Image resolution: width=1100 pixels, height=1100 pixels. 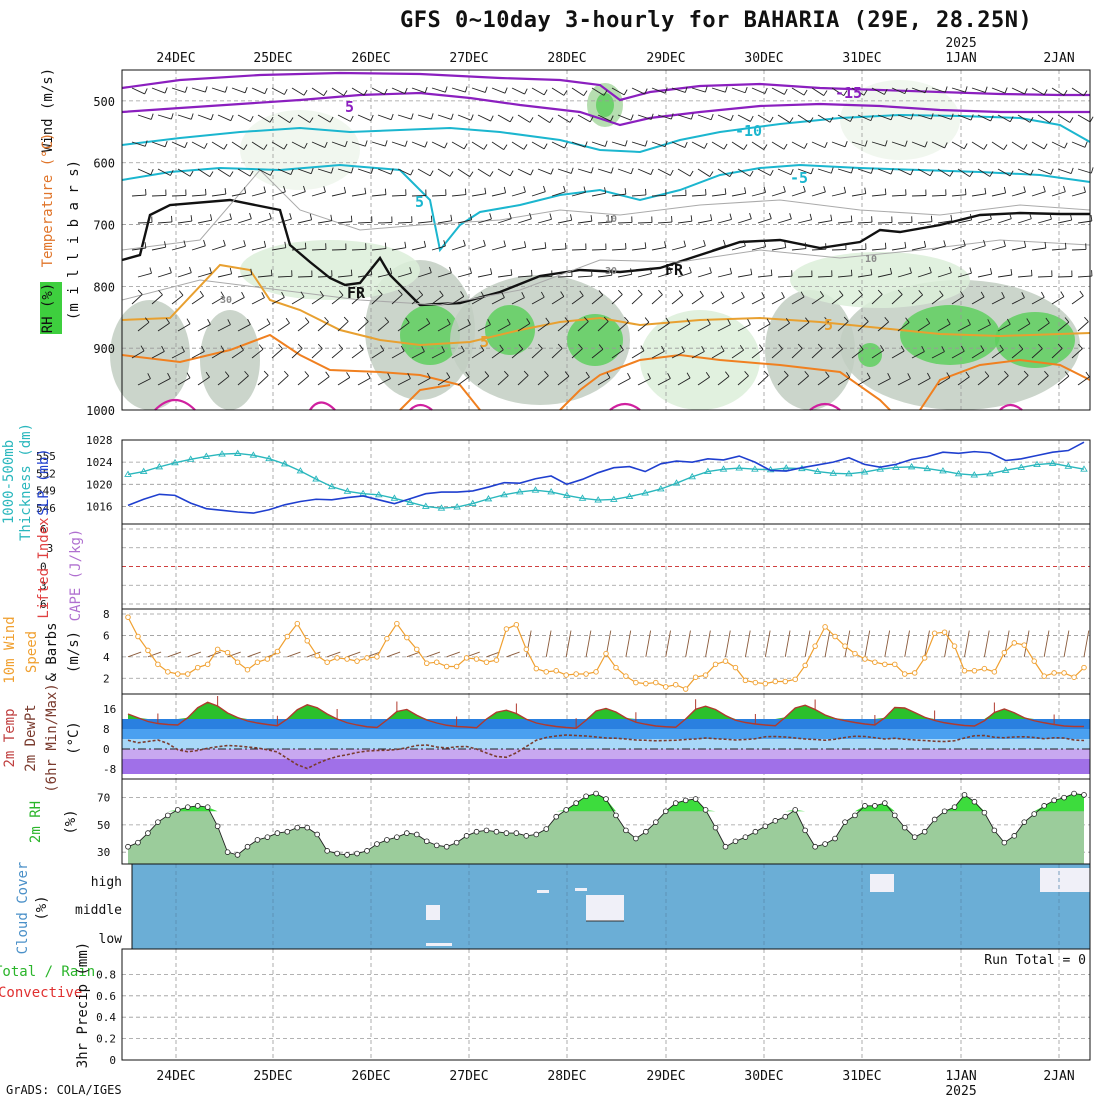 I want to click on rh2m-area, so click(x=606, y=828).